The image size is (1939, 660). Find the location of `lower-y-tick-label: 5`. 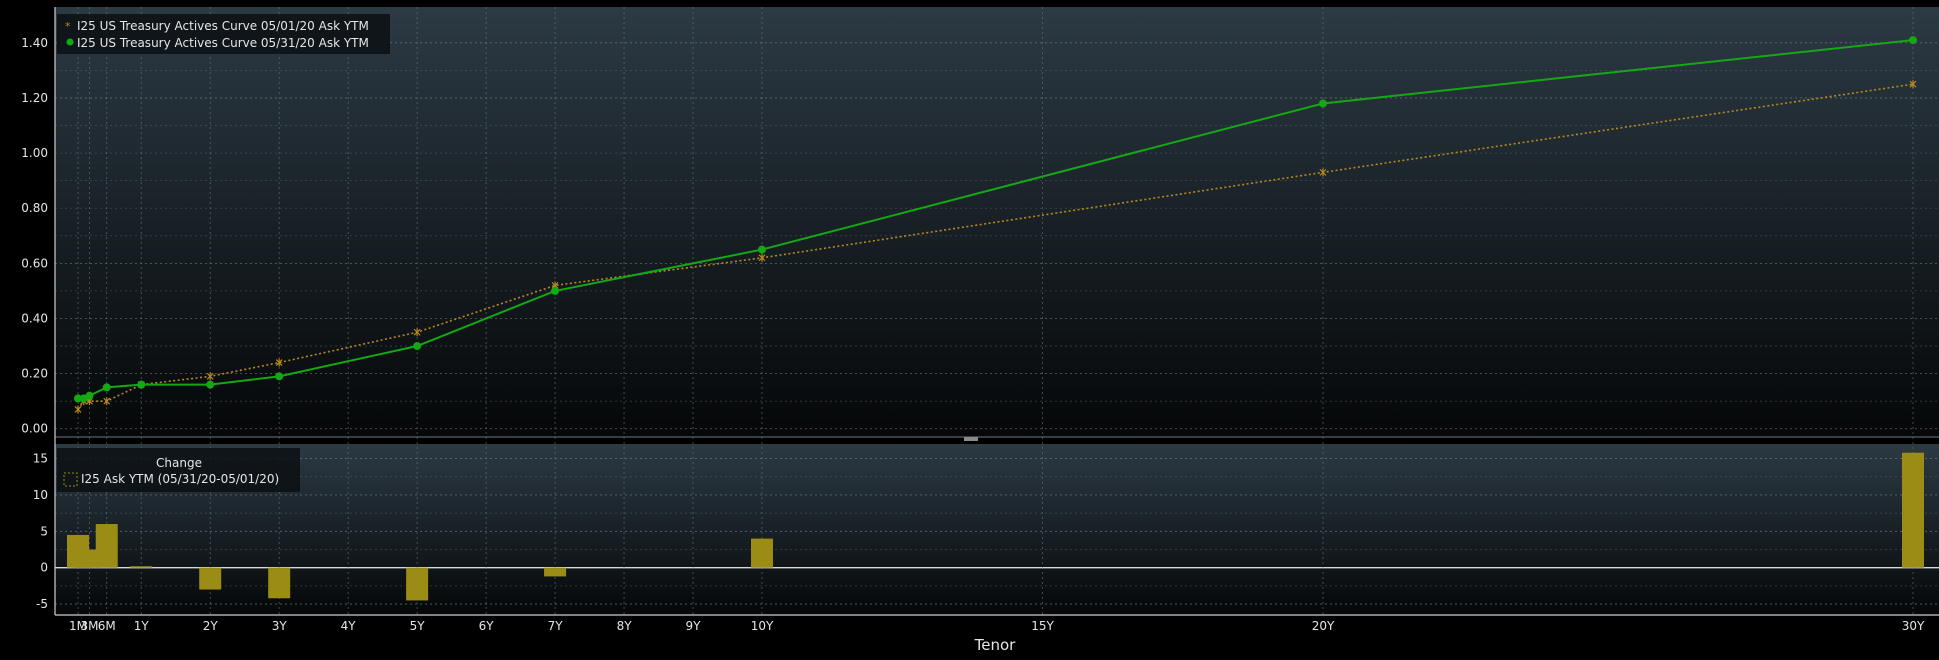

lower-y-tick-label: 5 is located at coordinates (44, 531).